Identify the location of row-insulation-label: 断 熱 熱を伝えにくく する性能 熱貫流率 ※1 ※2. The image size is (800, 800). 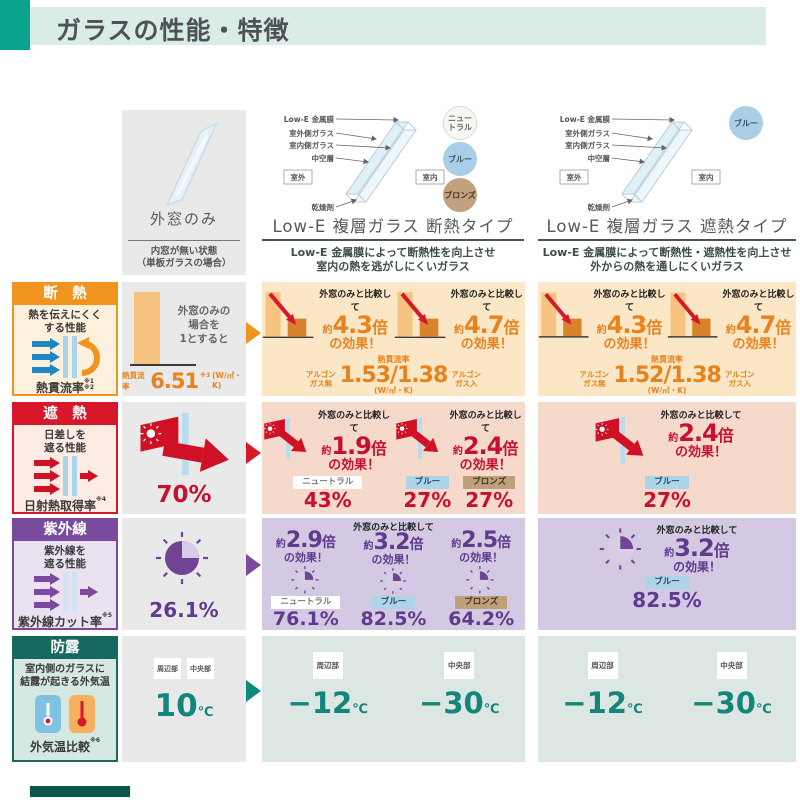
(65, 339).